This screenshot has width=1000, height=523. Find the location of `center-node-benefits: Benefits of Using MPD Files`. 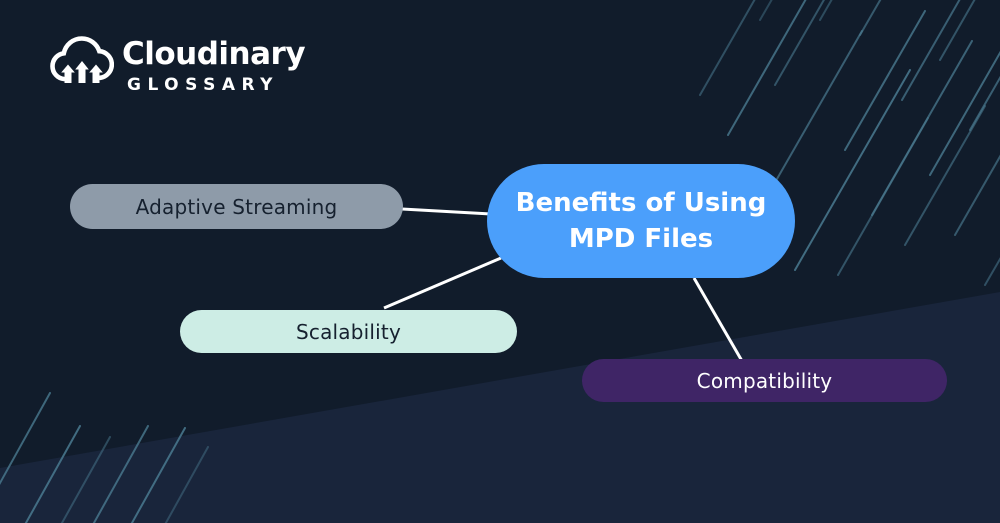

center-node-benefits: Benefits of Using MPD Files is located at coordinates (641, 221).